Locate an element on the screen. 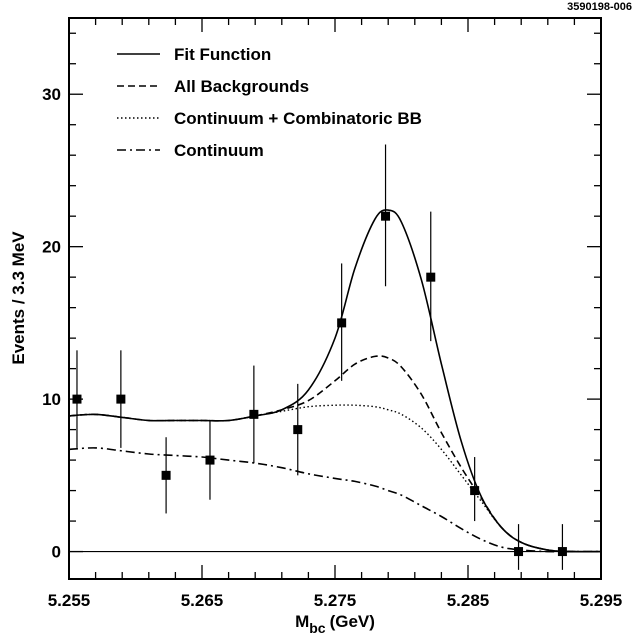  x-tick-label: 5.285 is located at coordinates (468, 600).